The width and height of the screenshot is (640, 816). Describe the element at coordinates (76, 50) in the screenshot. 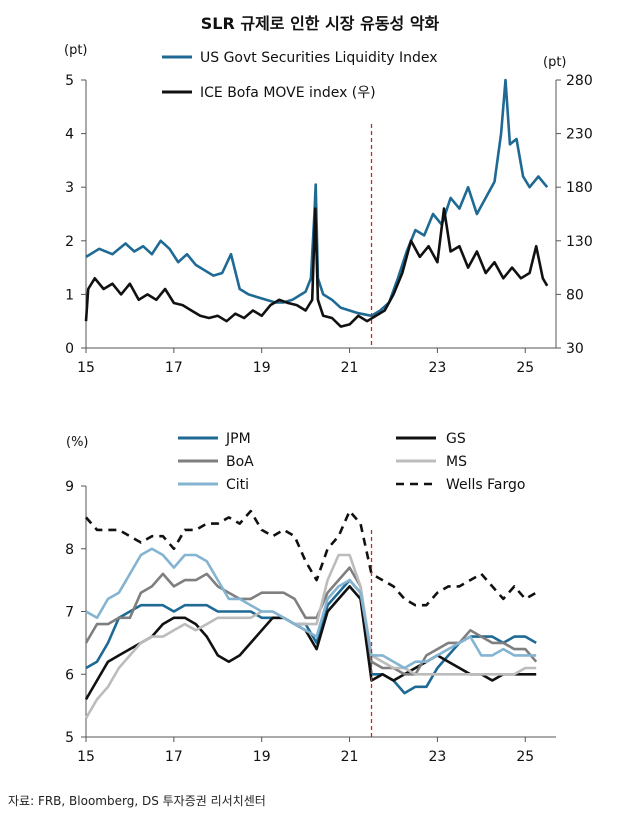

I see `left-unit-label: (pt)` at that location.